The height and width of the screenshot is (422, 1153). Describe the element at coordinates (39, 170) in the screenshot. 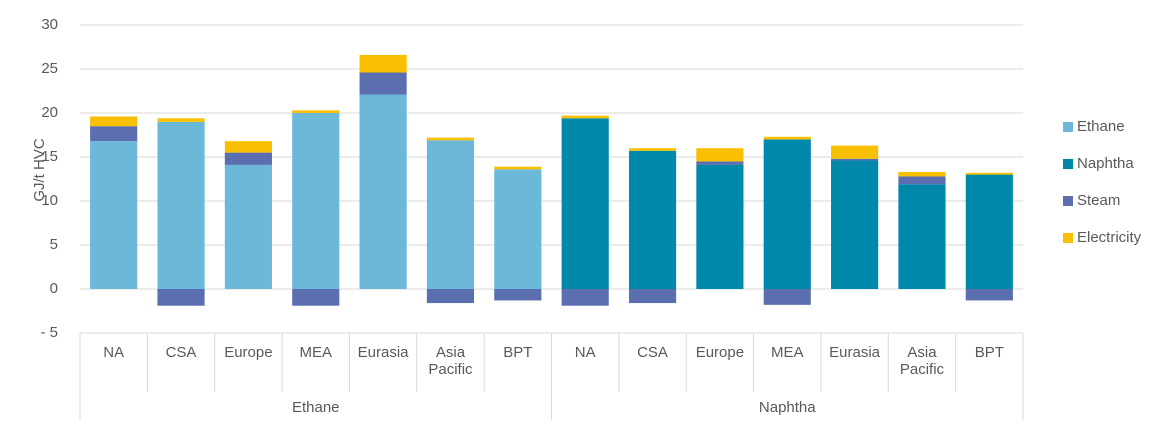

I see `y-axis-label: GJ/t HVC` at that location.